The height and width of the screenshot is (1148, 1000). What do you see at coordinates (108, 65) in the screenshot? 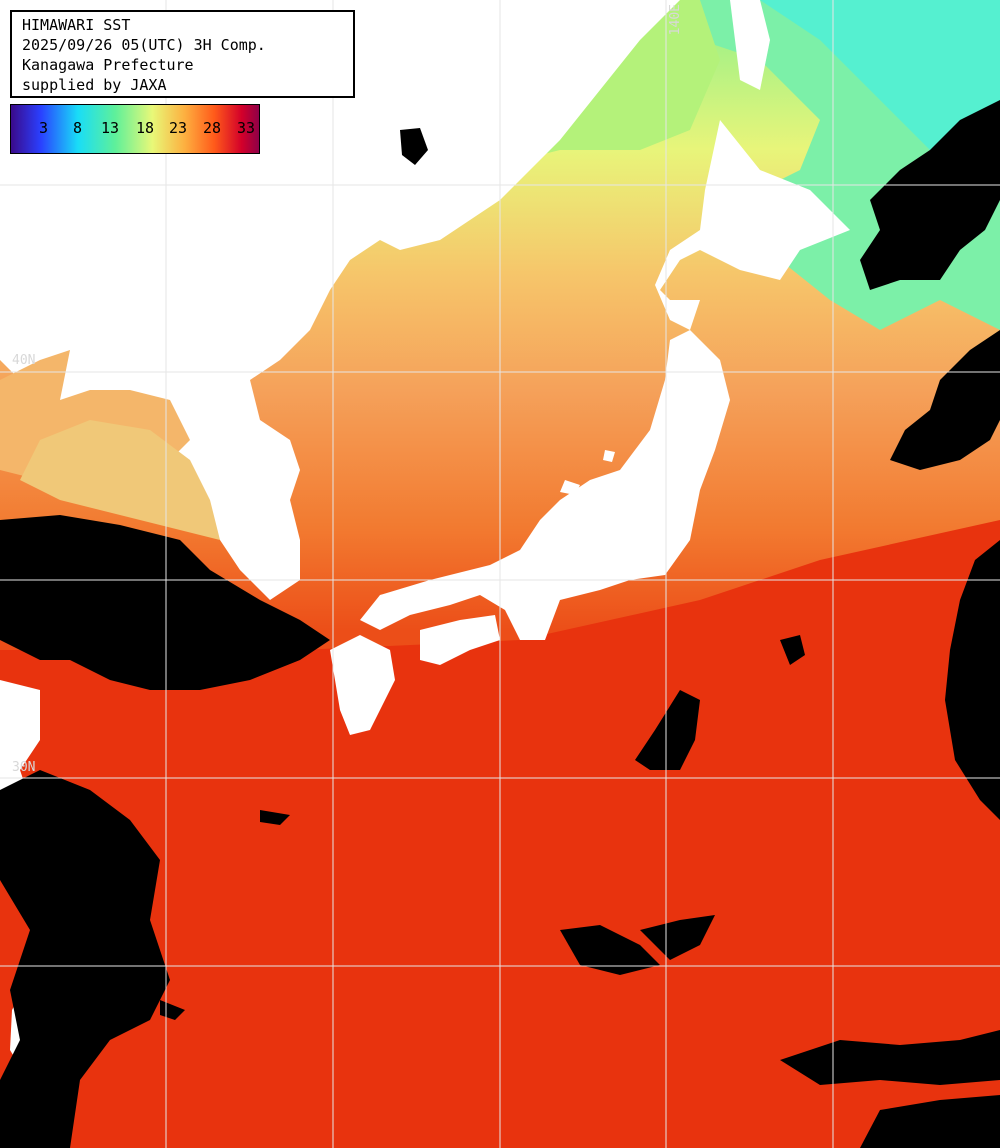
I see `info-region: Kanagawa Prefecture` at bounding box center [108, 65].